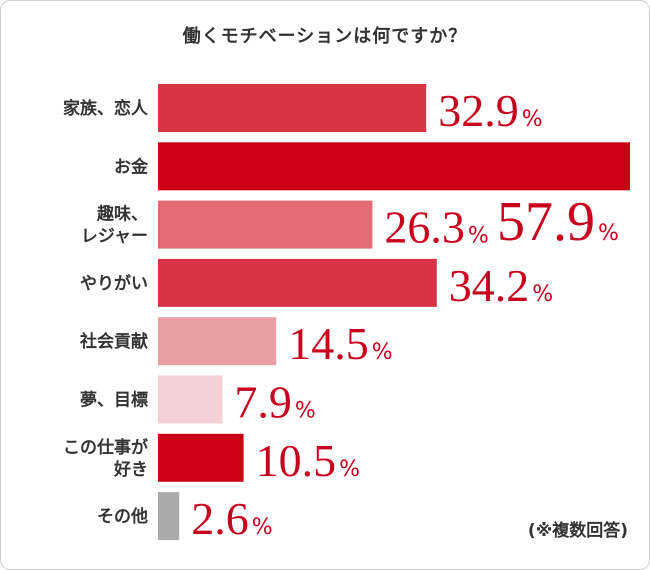 Image resolution: width=650 pixels, height=570 pixels. What do you see at coordinates (577, 531) in the screenshot?
I see `footnote: (※複数回答)` at bounding box center [577, 531].